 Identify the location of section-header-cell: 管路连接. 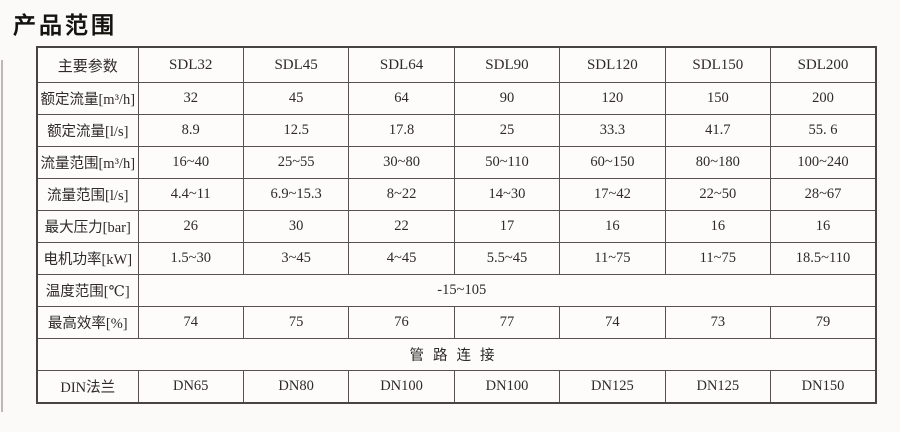
(456, 354).